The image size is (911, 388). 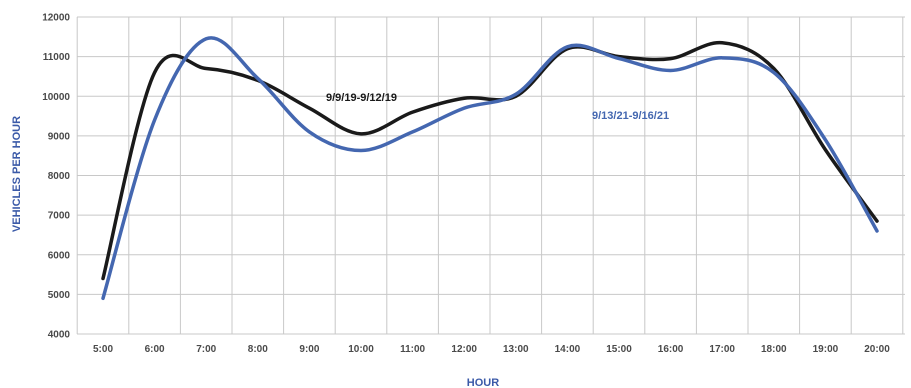 I want to click on x-tick-label: 12:00, so click(x=464, y=349).